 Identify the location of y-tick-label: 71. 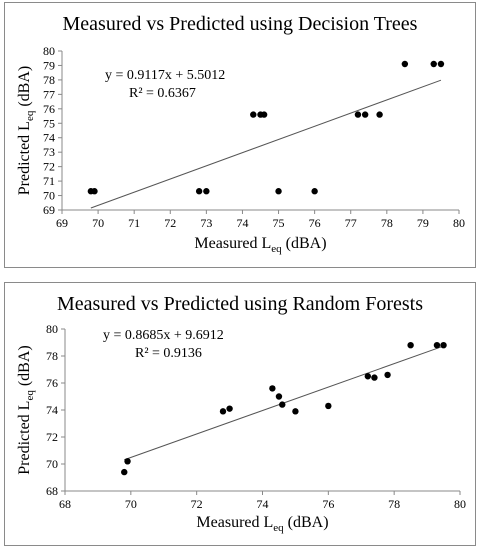
(49, 181).